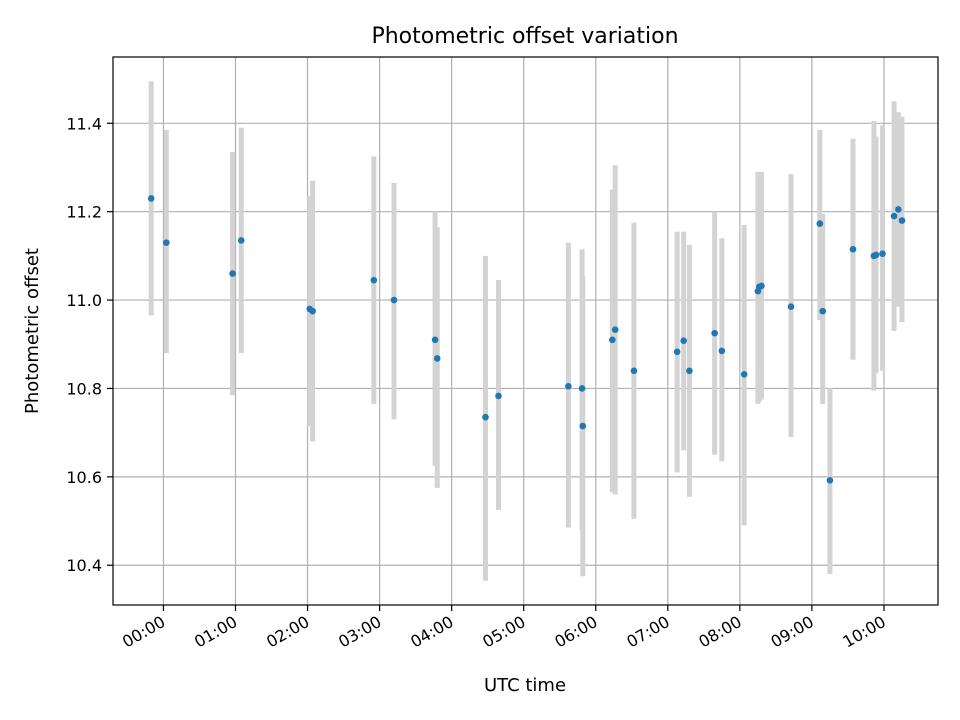  What do you see at coordinates (84, 123) in the screenshot?
I see `y-tick-label: 11.4` at bounding box center [84, 123].